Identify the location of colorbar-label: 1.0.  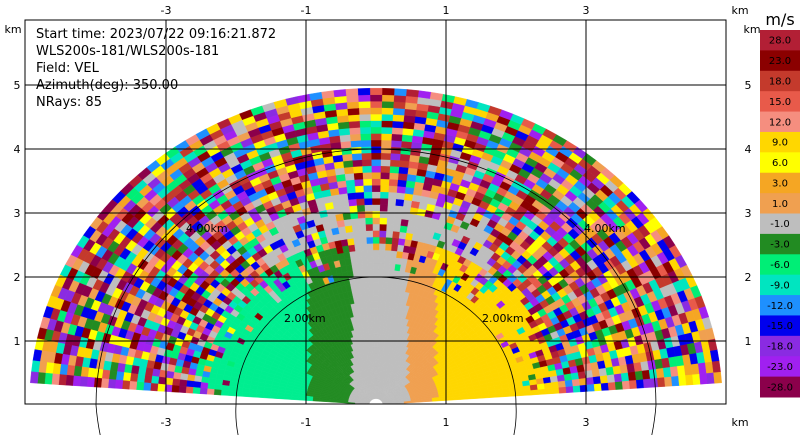
(780, 204).